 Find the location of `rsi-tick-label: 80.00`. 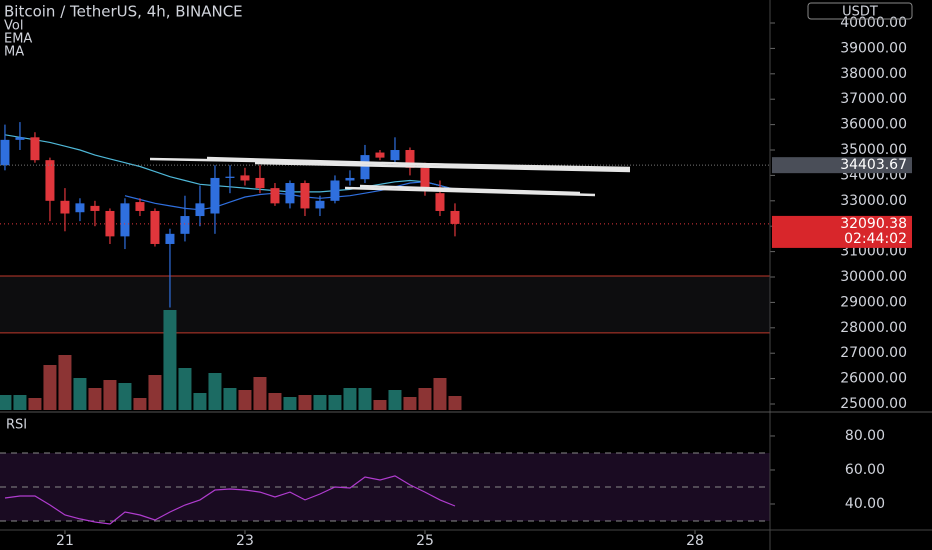

rsi-tick-label: 80.00 is located at coordinates (865, 436).